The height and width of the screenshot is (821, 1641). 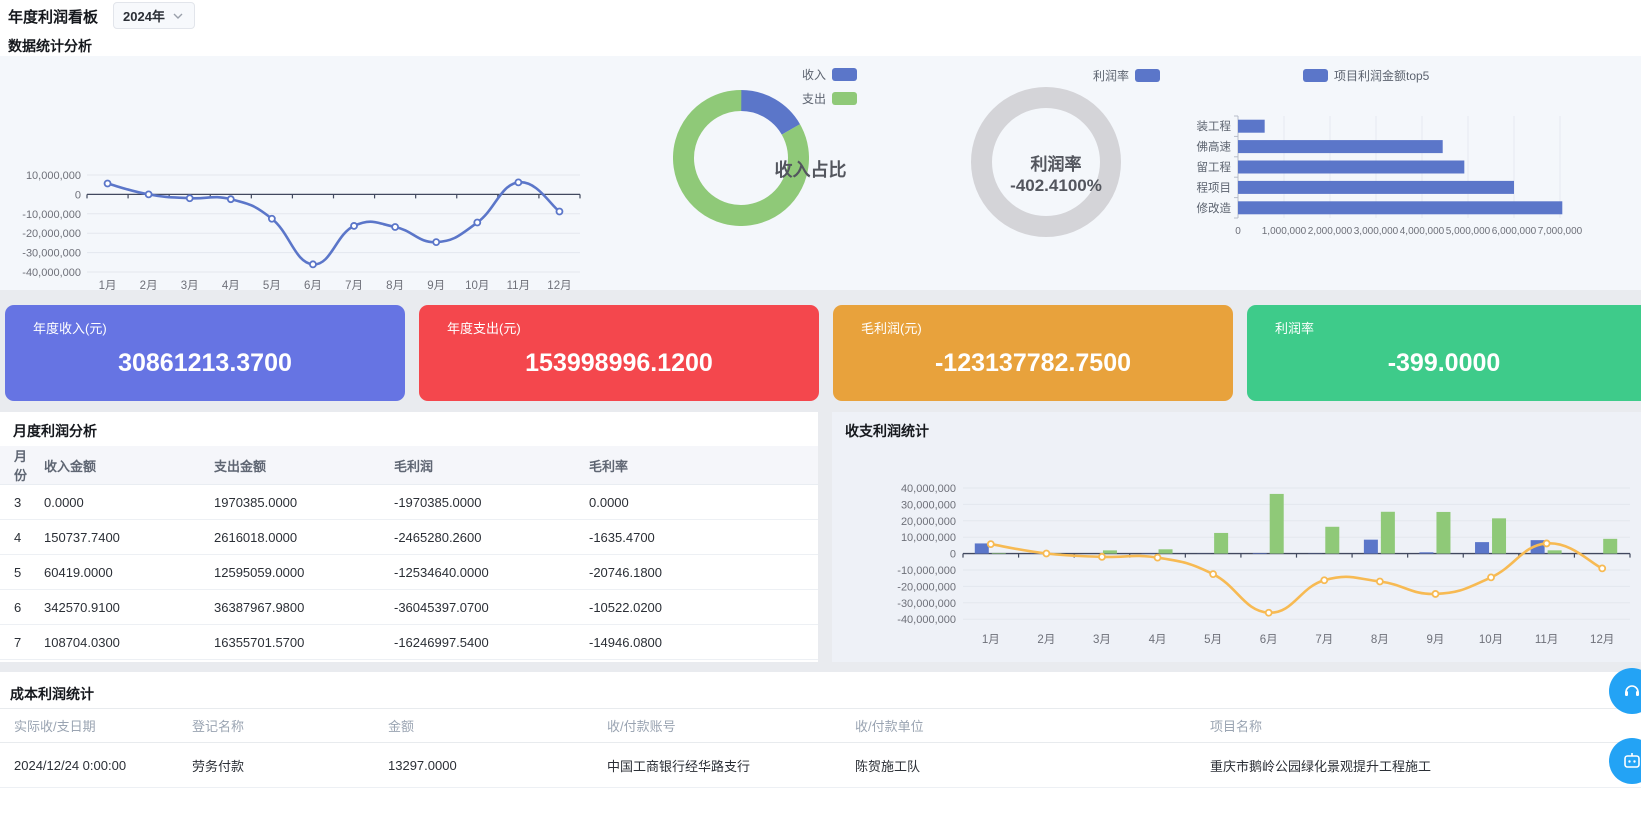 What do you see at coordinates (284, 765) in the screenshot?
I see `table-cell: 劳务付款` at bounding box center [284, 765].